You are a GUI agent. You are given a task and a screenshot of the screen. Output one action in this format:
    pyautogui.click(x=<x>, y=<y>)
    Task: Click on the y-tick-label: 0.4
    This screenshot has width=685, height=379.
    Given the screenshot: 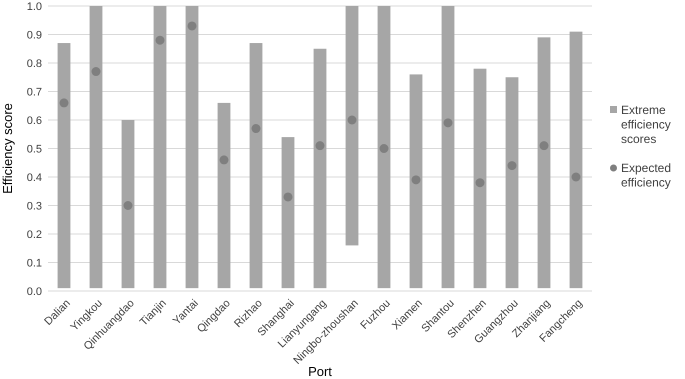 What is the action you would take?
    pyautogui.click(x=34, y=178)
    